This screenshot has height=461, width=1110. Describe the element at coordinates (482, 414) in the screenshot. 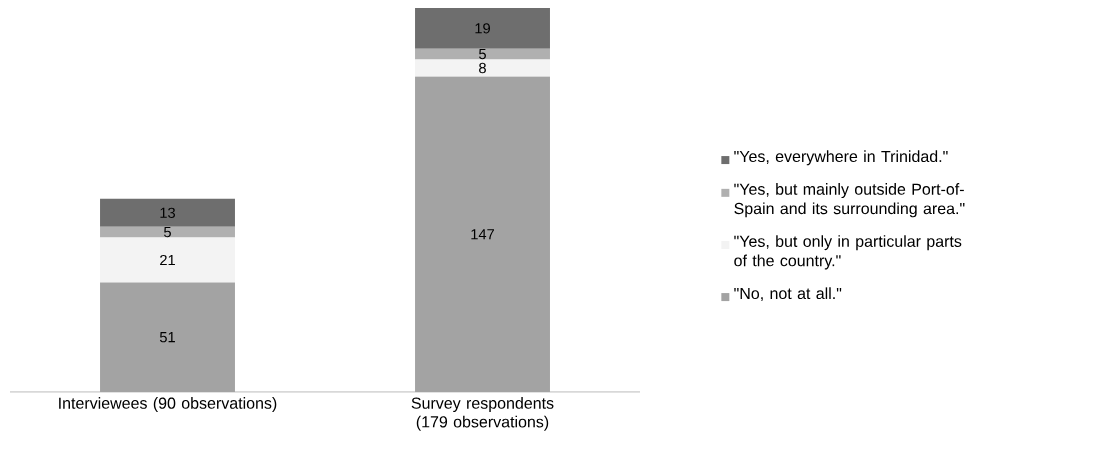

I see `x-tick-label: Survey respondents (179 observations)` at that location.